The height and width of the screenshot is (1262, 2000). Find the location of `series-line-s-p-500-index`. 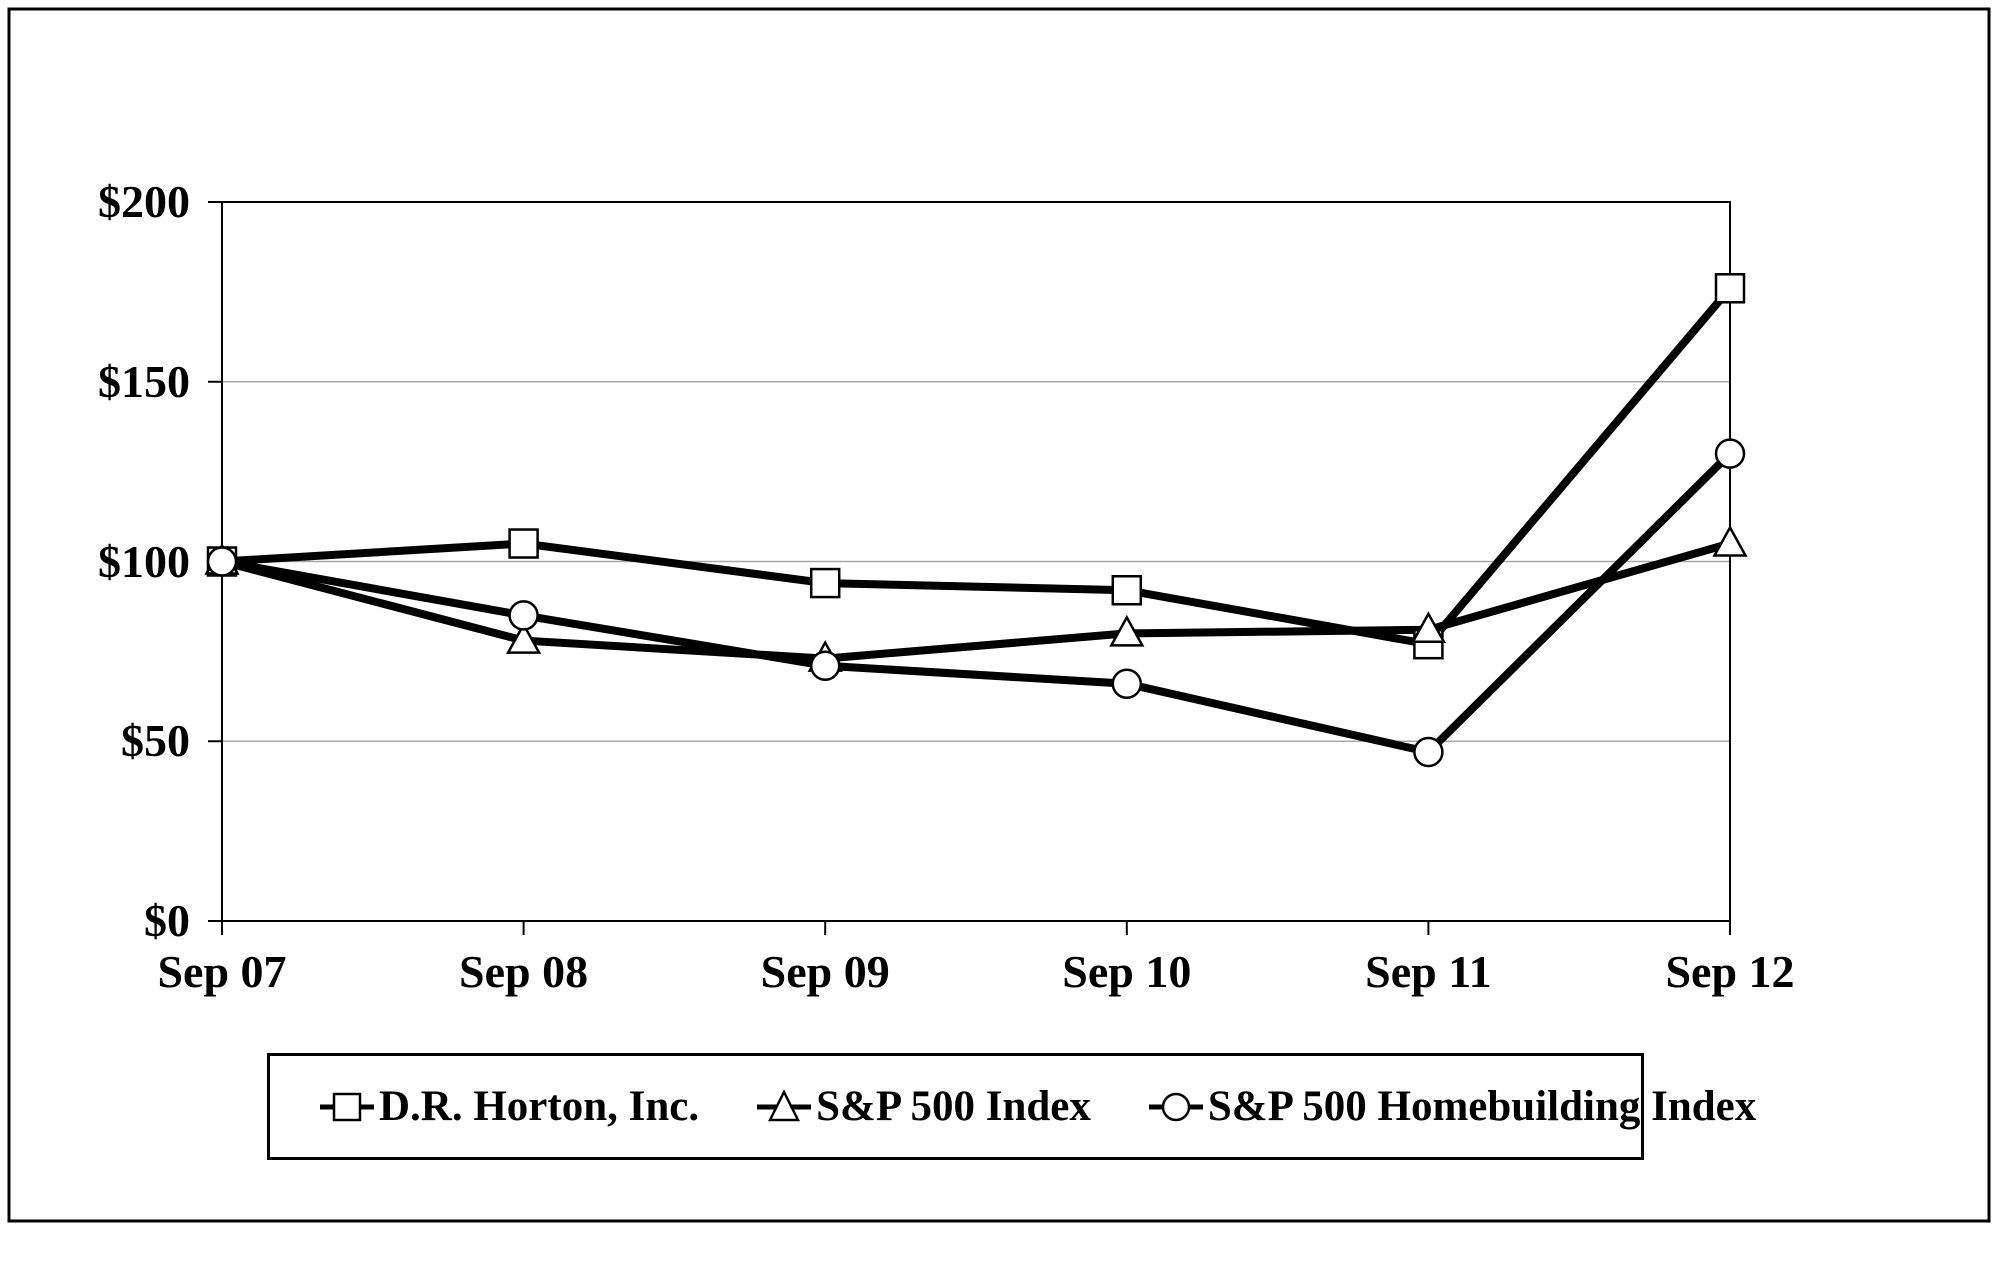

series-line-s-p-500-index is located at coordinates (976, 601).